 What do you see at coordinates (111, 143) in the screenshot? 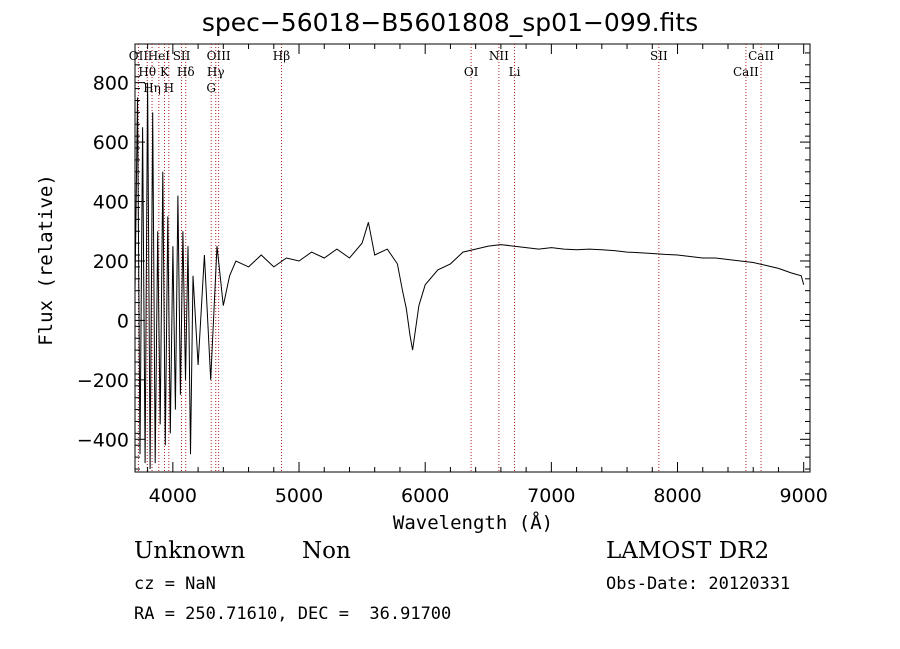
I see `y-tick-label: 600` at bounding box center [111, 143].